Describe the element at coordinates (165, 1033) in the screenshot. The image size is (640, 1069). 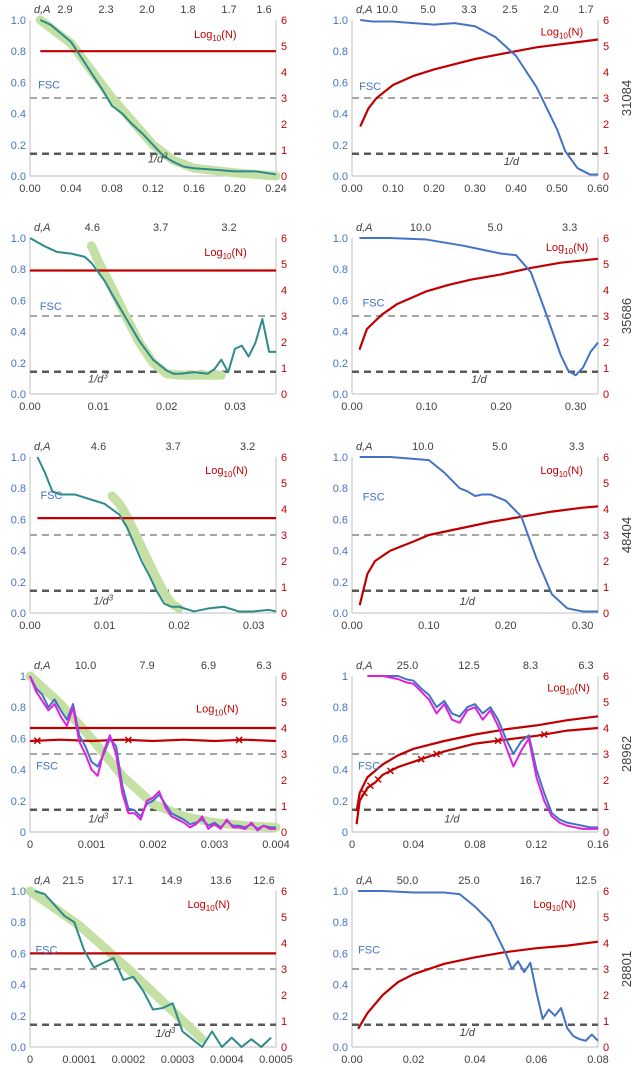
I see `inv-d3-label: 1/d3` at that location.